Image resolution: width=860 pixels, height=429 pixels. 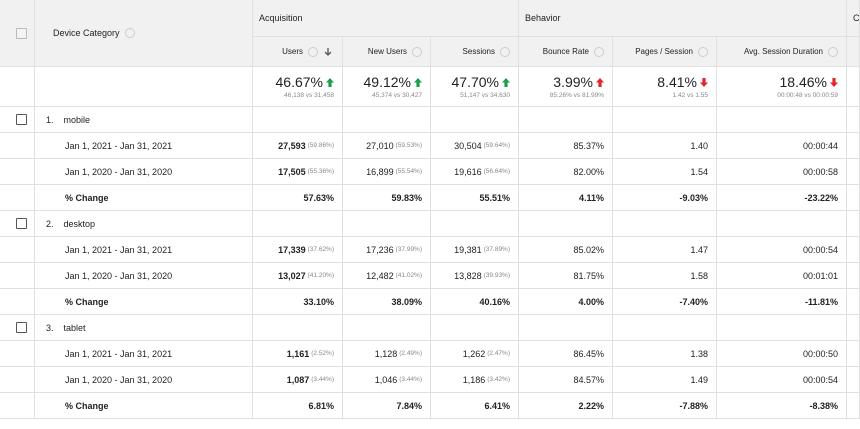 I want to click on row-label-text: Jan 1, 2020 - Jan 31, 2020, so click(x=119, y=379).